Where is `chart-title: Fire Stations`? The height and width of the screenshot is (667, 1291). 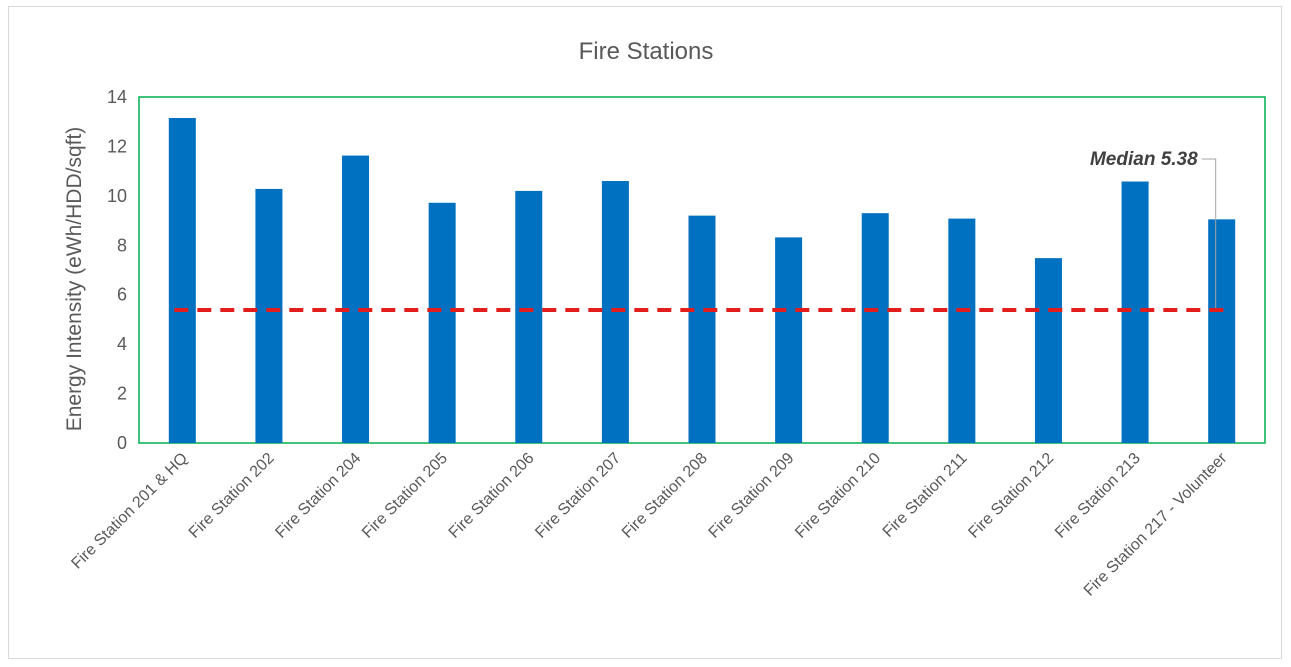 chart-title: Fire Stations is located at coordinates (646, 51).